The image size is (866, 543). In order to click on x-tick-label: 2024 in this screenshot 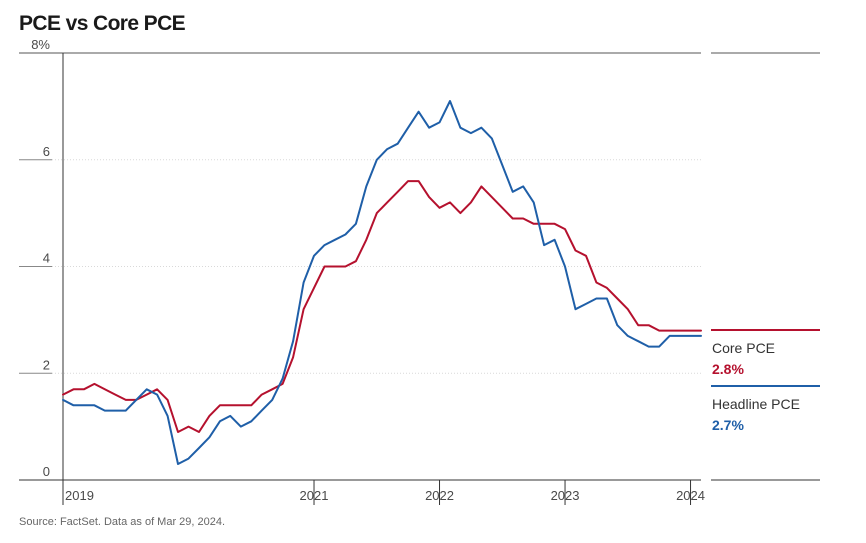, I will do `click(690, 495)`.